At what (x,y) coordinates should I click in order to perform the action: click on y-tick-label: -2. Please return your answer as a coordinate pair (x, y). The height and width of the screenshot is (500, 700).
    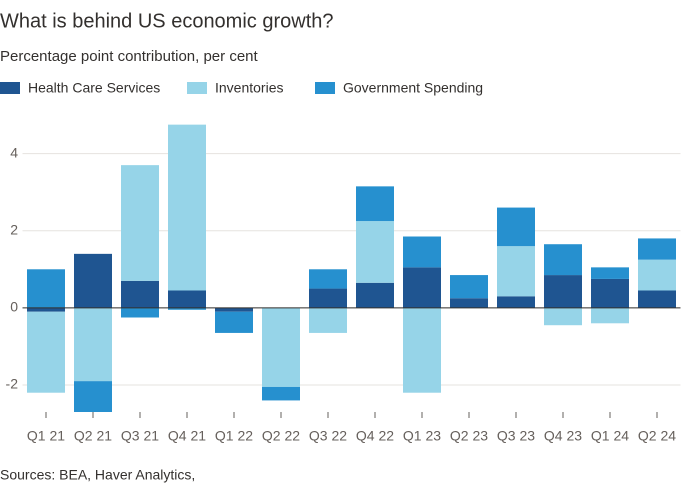
    Looking at the image, I should click on (12, 384).